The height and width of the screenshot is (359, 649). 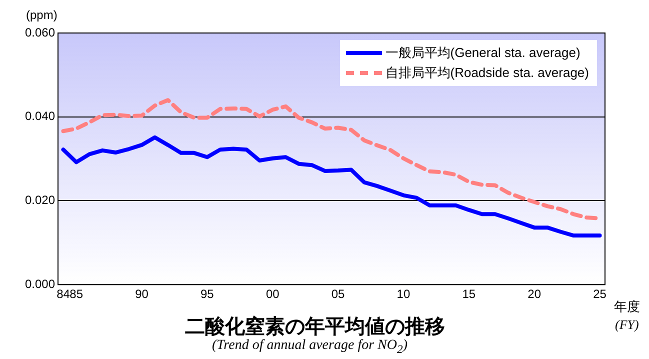 I want to click on x-tick-label: 20, so click(x=535, y=294).